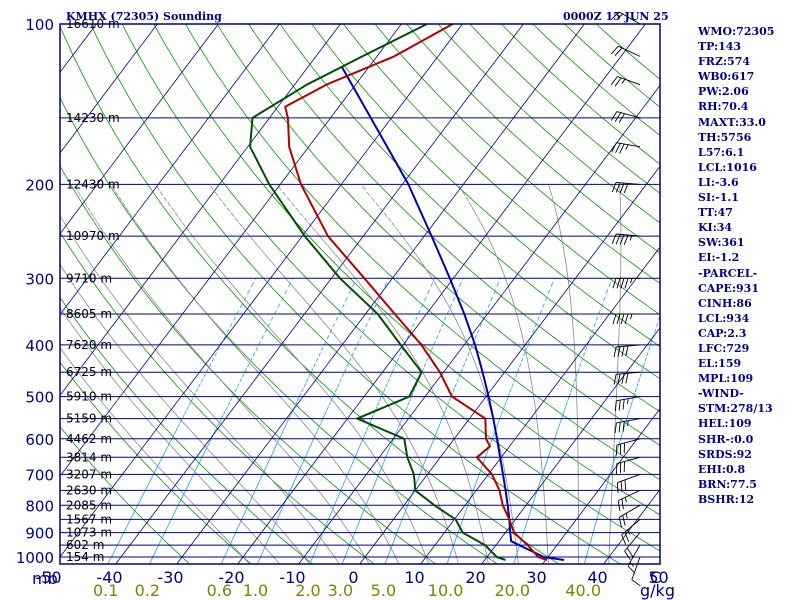 Image resolution: width=800 pixels, height=600 pixels. What do you see at coordinates (657, 590) in the screenshot?
I see `mixing-ratio-unit-label: g/kg` at bounding box center [657, 590].